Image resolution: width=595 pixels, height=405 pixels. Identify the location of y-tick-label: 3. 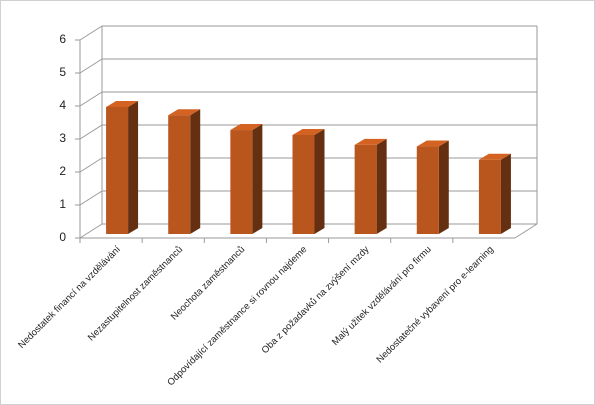
(62, 138).